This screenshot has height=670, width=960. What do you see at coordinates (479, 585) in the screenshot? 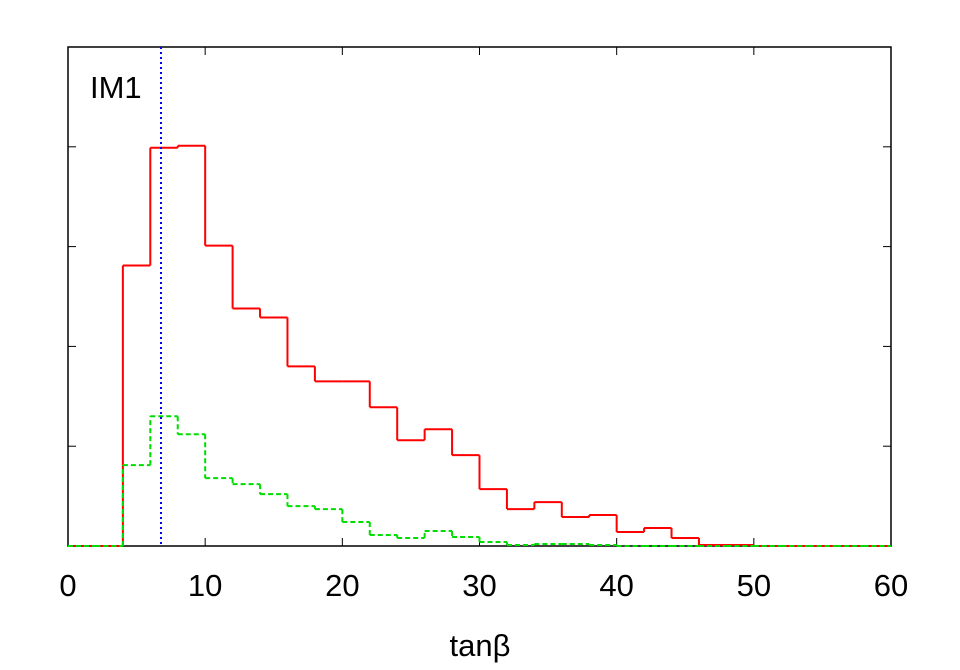
I see `x-tick-label: 30` at bounding box center [479, 585].